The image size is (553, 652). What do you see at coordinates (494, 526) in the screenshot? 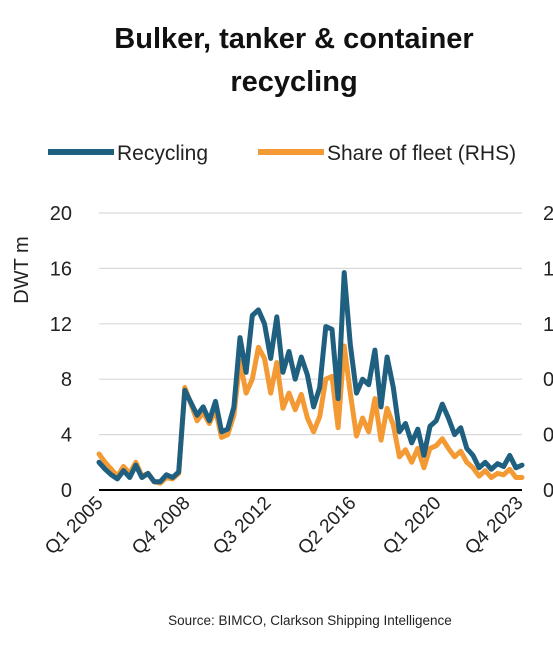
I see `x-tick-label: Q4 2023` at bounding box center [494, 526].